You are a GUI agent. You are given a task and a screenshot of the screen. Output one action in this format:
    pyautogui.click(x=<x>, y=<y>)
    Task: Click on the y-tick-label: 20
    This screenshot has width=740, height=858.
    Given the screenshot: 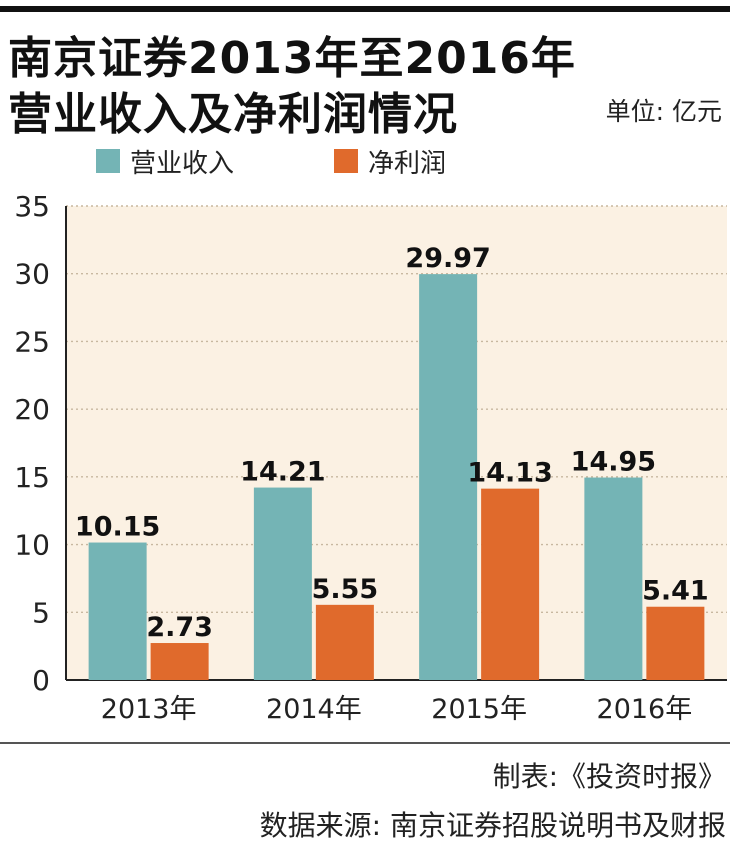 What is the action you would take?
    pyautogui.click(x=32, y=409)
    